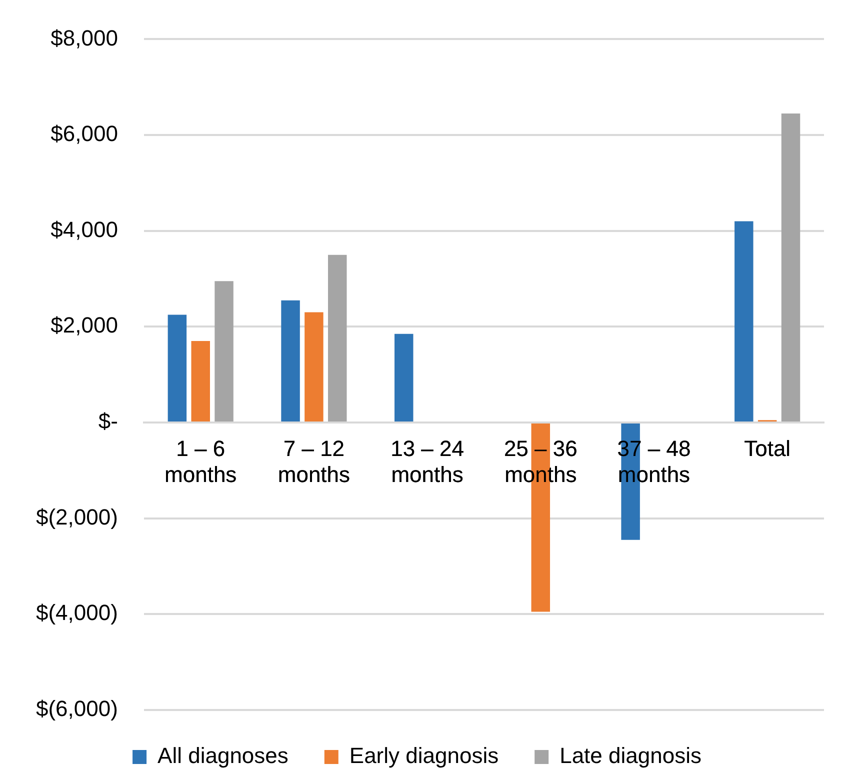 The width and height of the screenshot is (849, 783). What do you see at coordinates (631, 755) in the screenshot?
I see `legend-label: Late diagnosis` at bounding box center [631, 755].